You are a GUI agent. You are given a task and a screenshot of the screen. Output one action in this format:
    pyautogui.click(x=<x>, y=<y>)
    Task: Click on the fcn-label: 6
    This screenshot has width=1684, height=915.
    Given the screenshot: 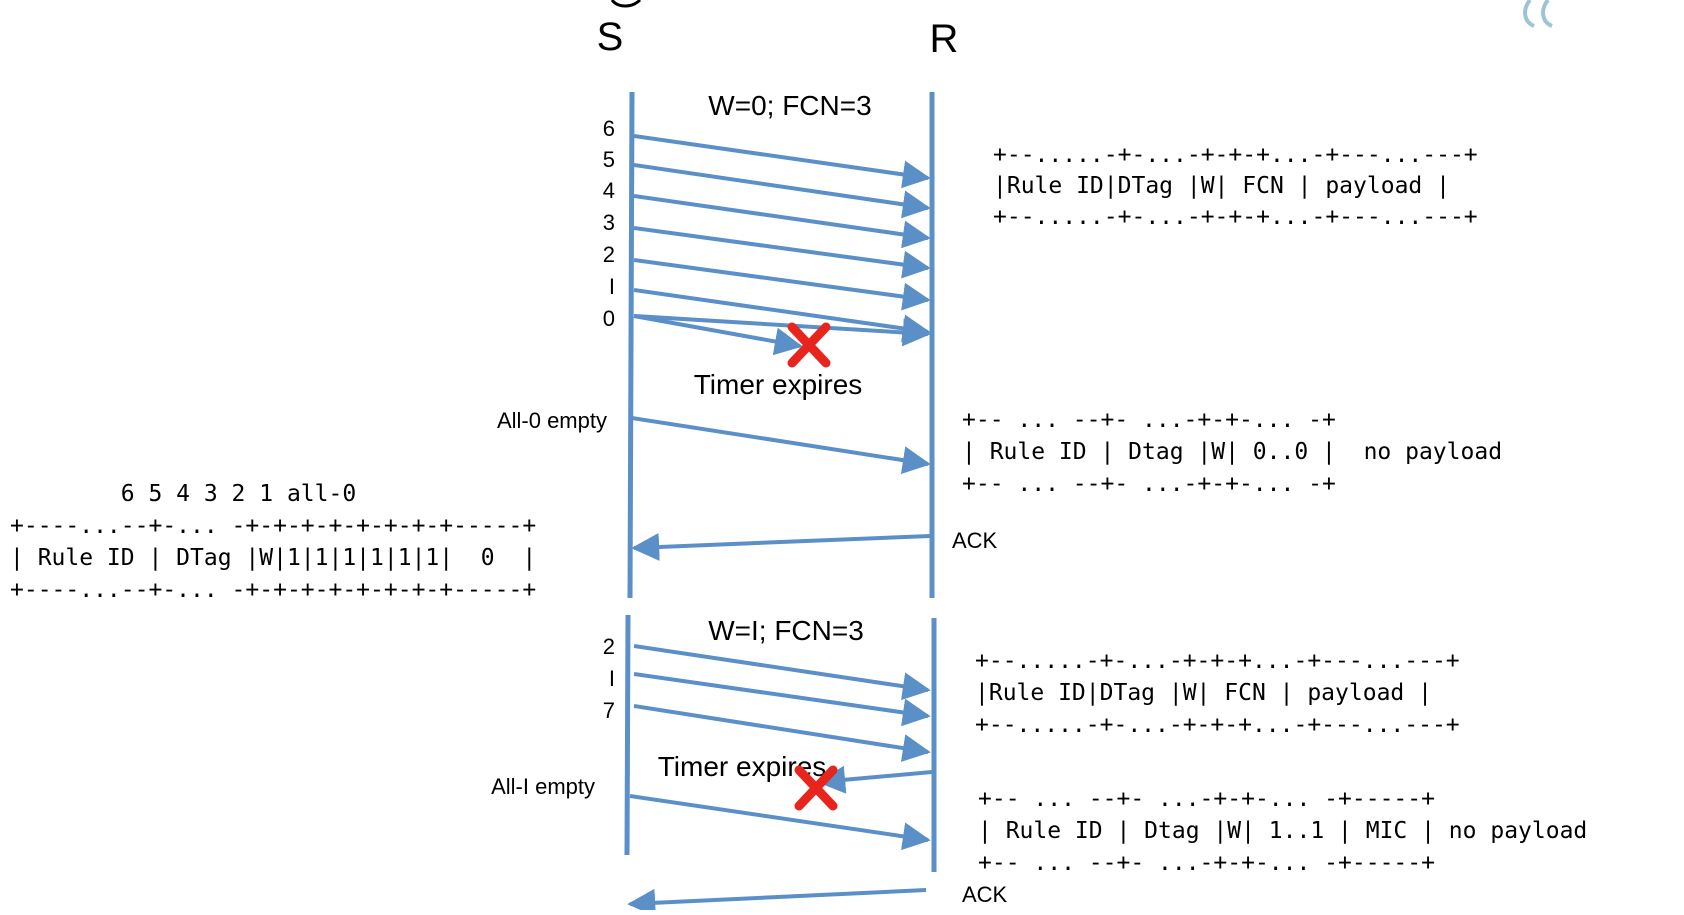 What is the action you would take?
    pyautogui.click(x=609, y=128)
    